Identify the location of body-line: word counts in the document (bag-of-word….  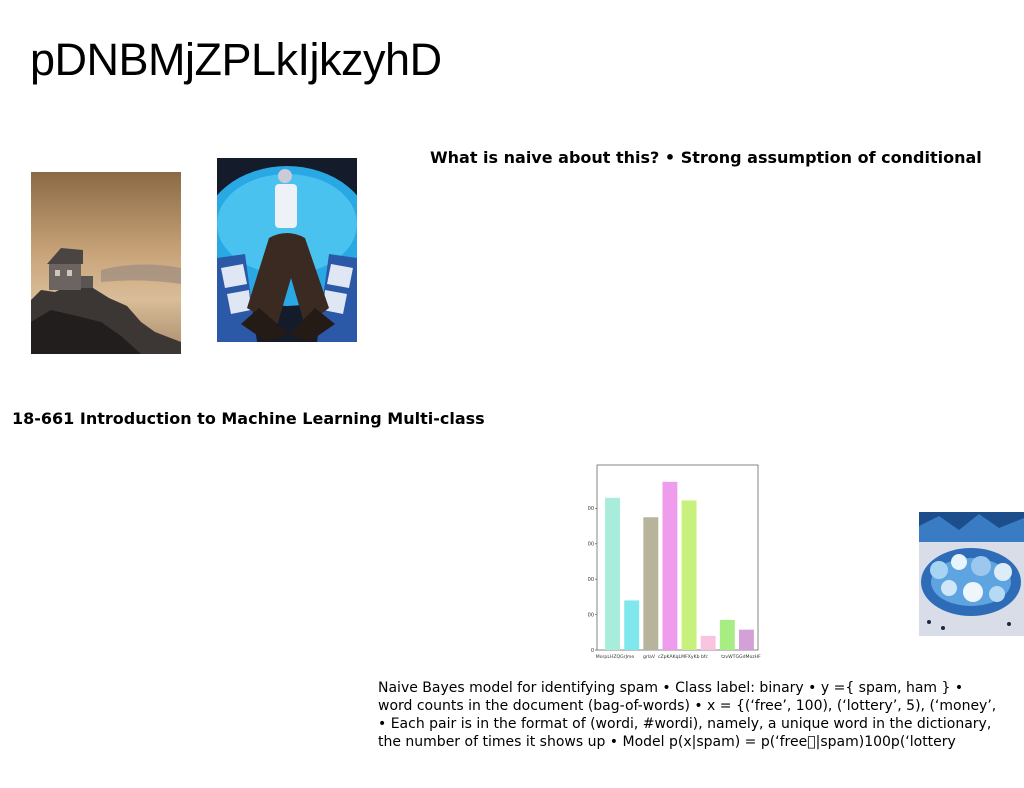
(687, 706).